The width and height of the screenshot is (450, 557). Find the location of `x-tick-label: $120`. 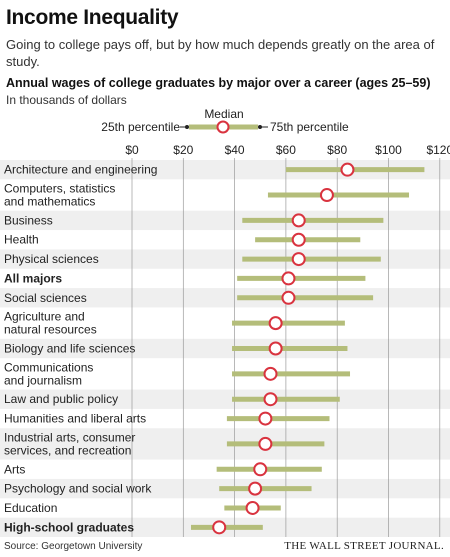

x-tick-label: $120 is located at coordinates (438, 150).